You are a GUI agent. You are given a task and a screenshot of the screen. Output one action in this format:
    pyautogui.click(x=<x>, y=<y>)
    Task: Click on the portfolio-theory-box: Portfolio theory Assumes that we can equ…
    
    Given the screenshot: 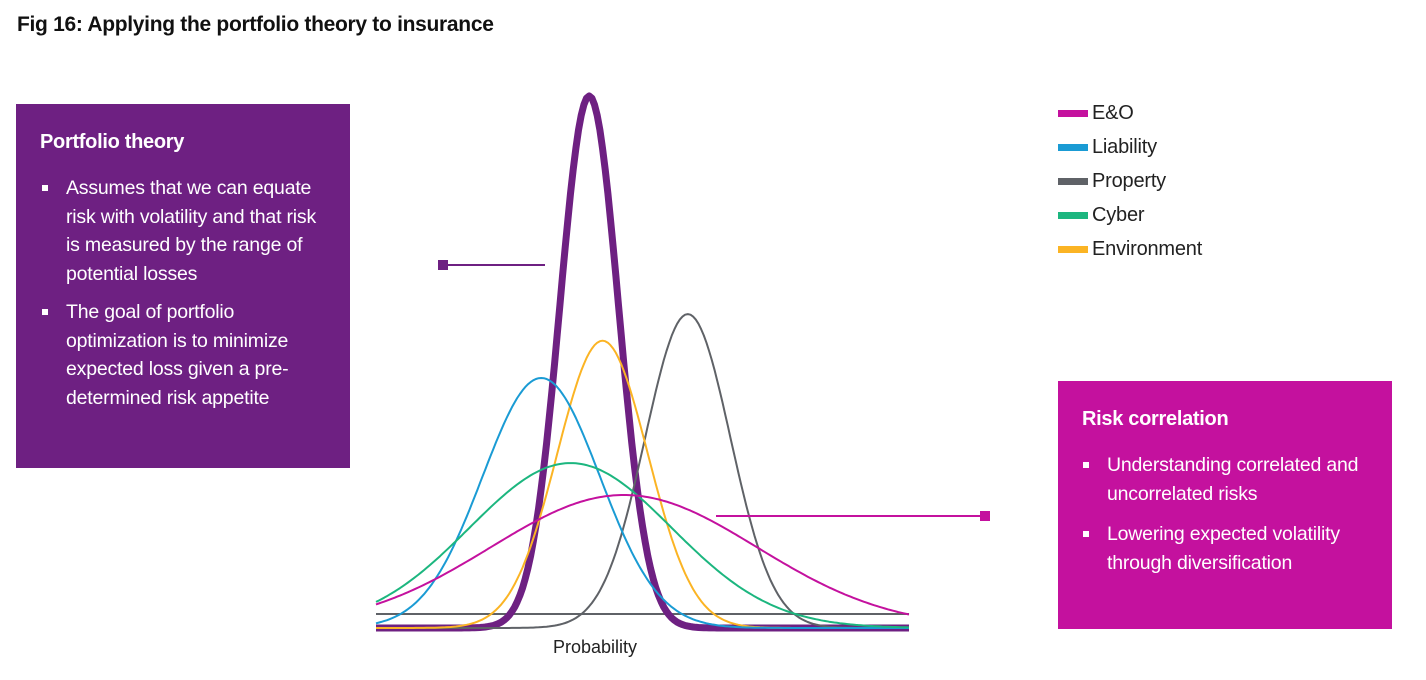 What is the action you would take?
    pyautogui.click(x=183, y=286)
    